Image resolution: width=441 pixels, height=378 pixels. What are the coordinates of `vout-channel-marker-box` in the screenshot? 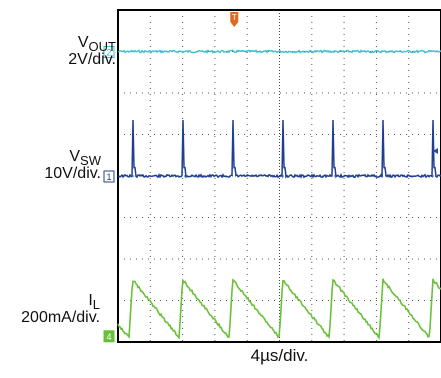 It's located at (109, 52).